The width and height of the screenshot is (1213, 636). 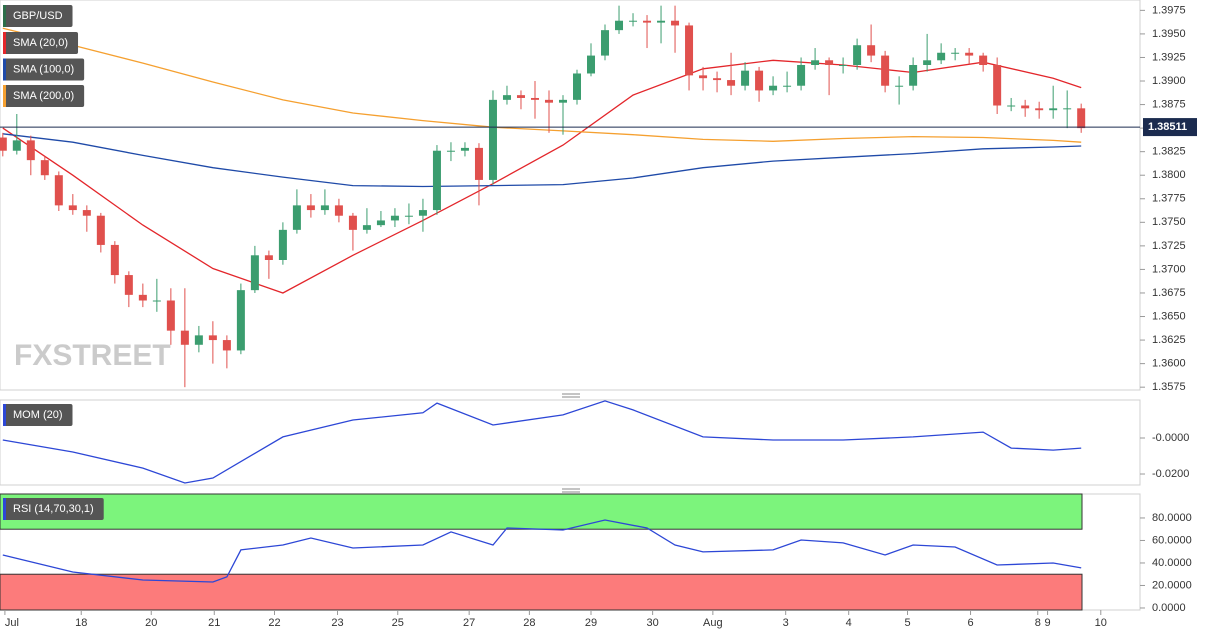 What do you see at coordinates (398, 623) in the screenshot?
I see `x-tick-label: 25` at bounding box center [398, 623].